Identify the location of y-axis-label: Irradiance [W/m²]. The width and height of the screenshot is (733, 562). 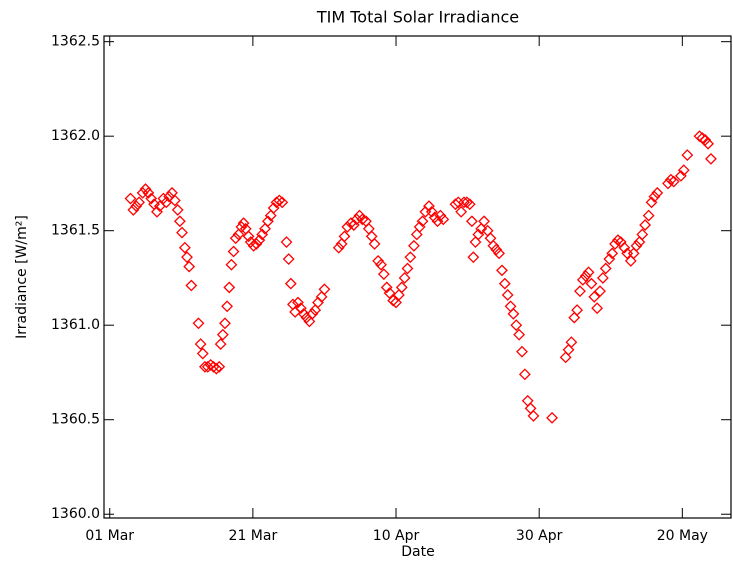
(22, 277).